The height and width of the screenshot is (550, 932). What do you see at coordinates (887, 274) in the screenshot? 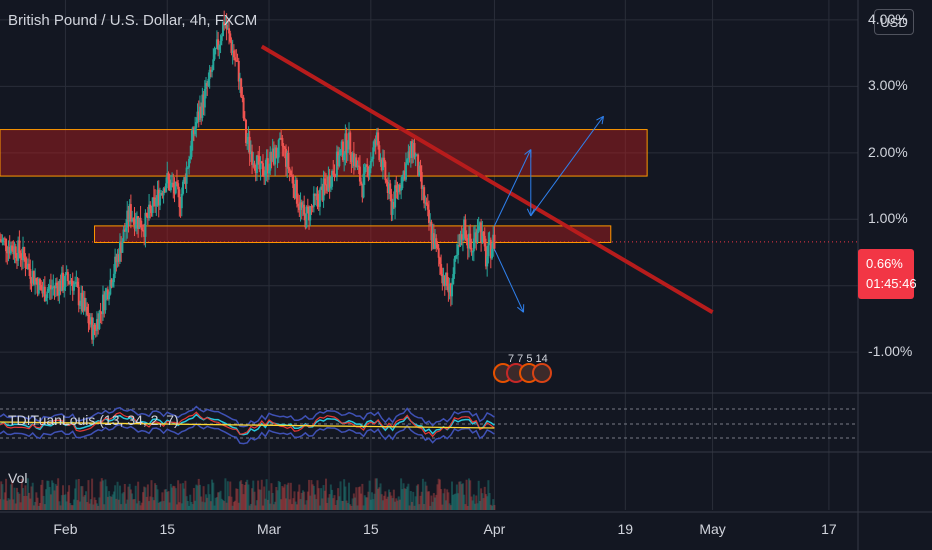
I see `last-price-tag: 0.66% 01:45:46` at bounding box center [887, 274].